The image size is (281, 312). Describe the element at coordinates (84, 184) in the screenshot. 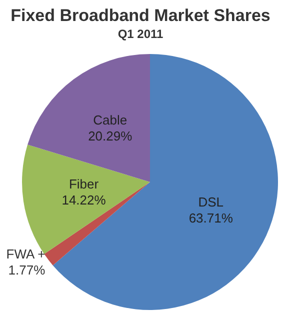

I see `slice-label: Fiber` at that location.